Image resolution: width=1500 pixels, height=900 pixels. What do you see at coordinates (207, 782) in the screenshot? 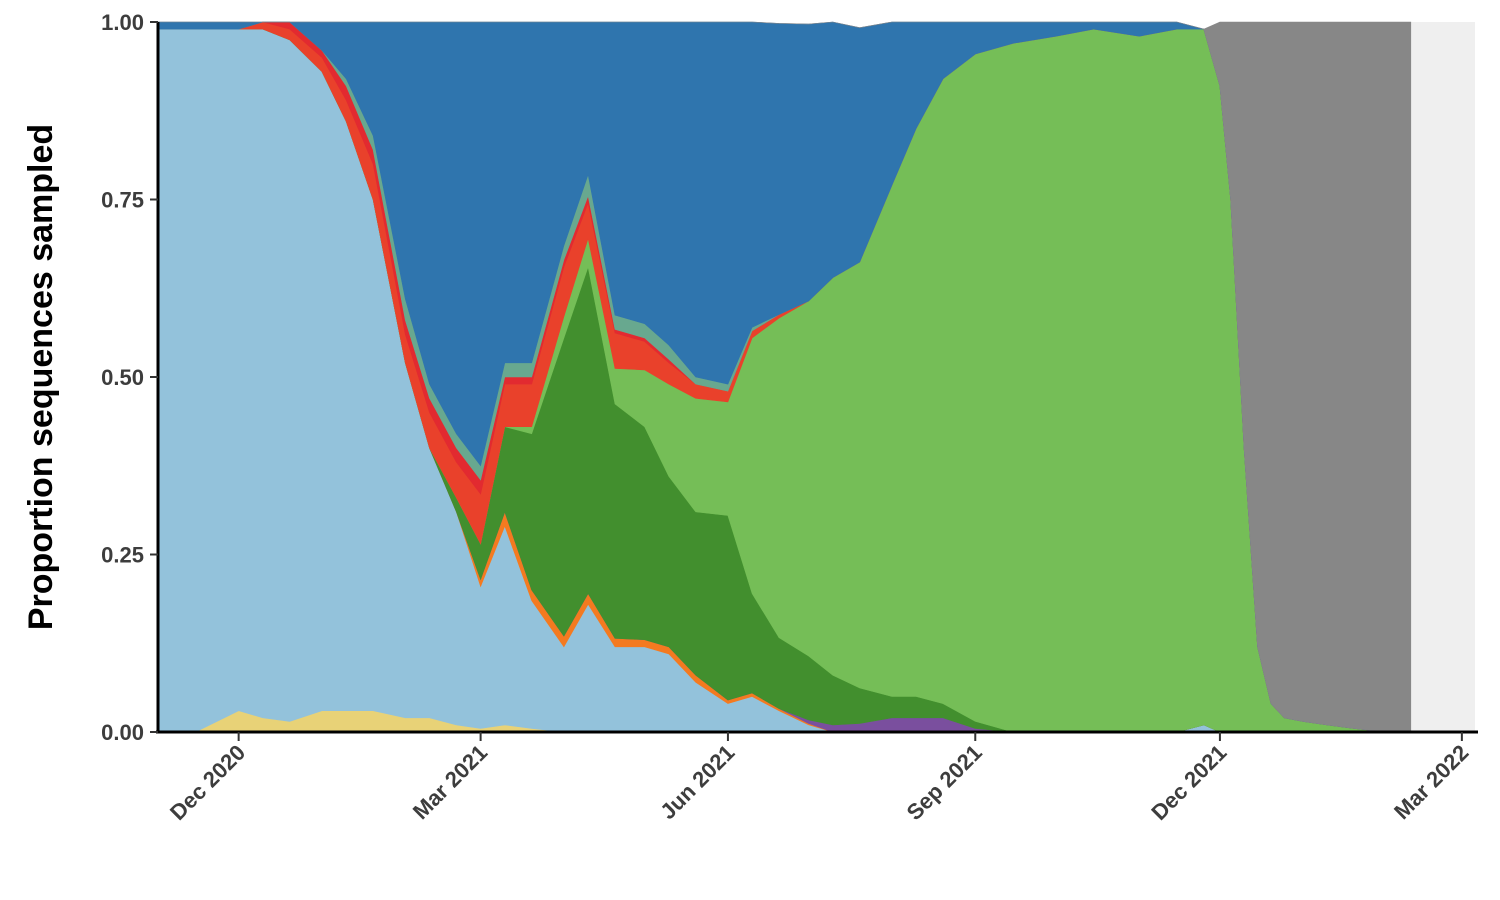
I see `x-tick-label: Dec 2020` at bounding box center [207, 782].